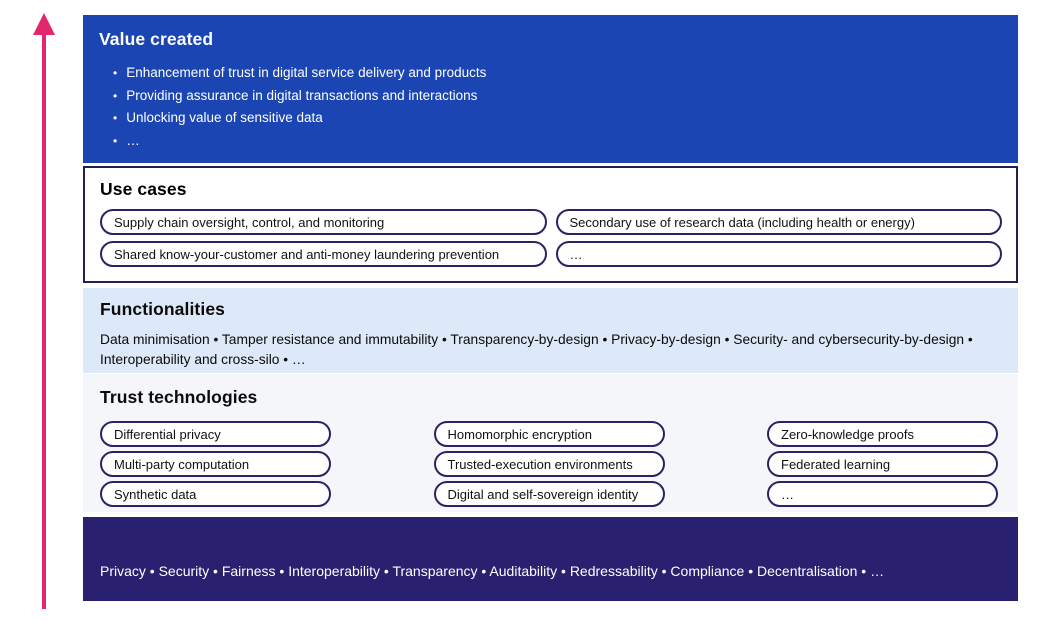 The width and height of the screenshot is (1037, 620). I want to click on use-cases-title: Use cases, so click(143, 189).